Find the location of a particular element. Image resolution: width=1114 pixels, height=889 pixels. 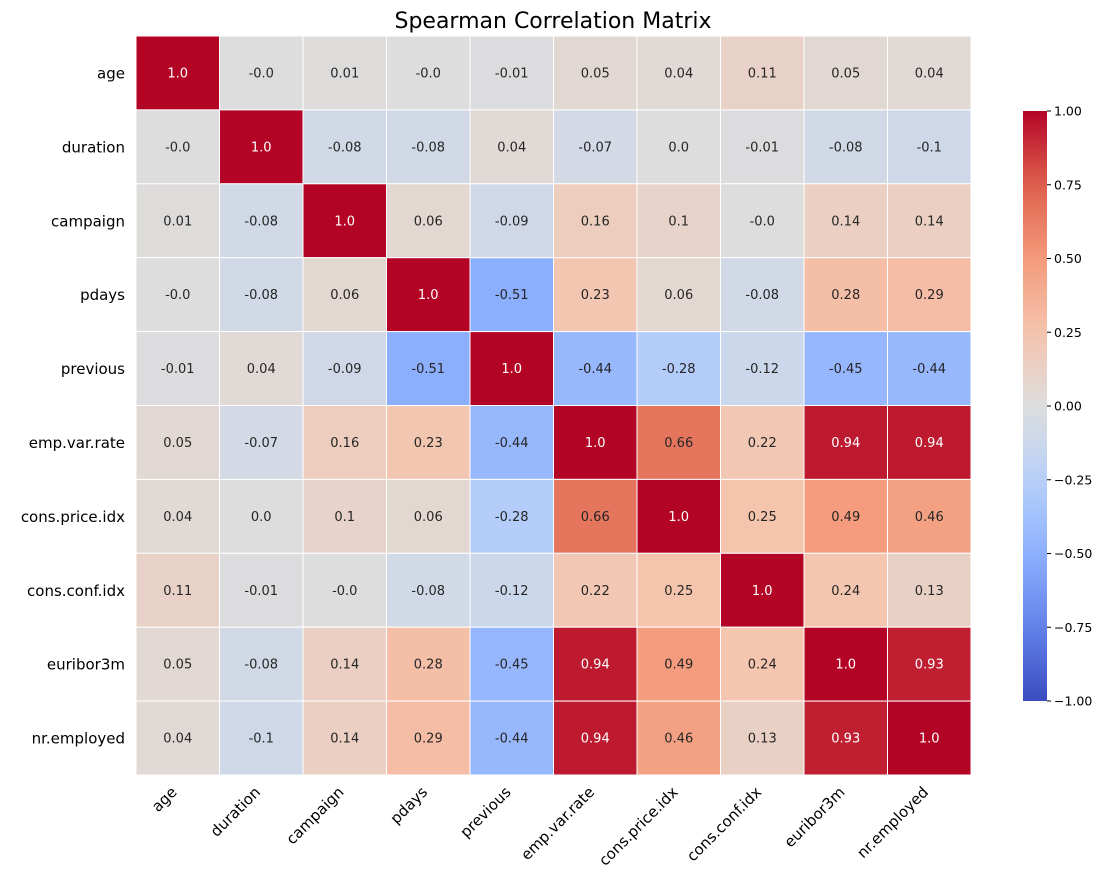

colorbar-tick-label: 0.50 is located at coordinates (1068, 258).